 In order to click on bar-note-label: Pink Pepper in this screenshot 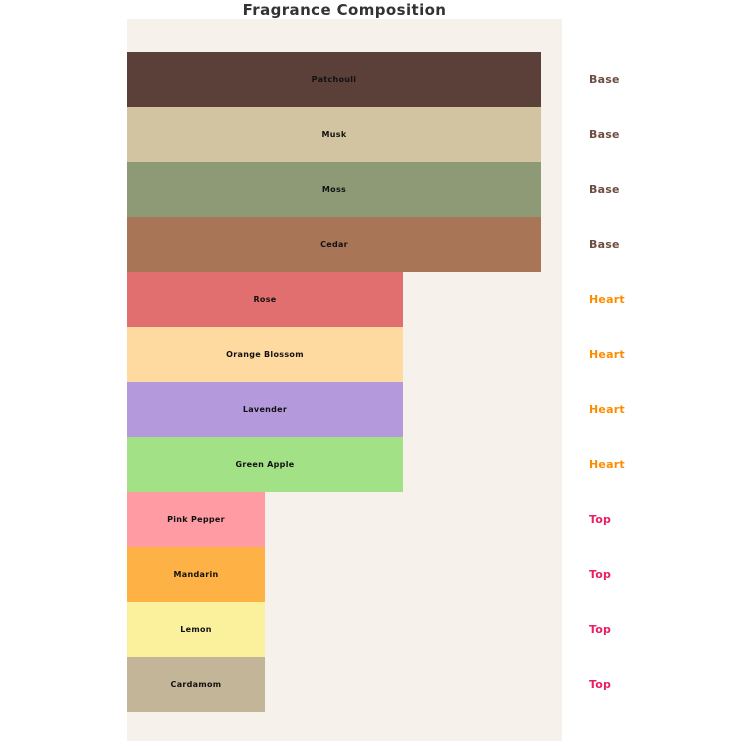, I will do `click(196, 519)`.